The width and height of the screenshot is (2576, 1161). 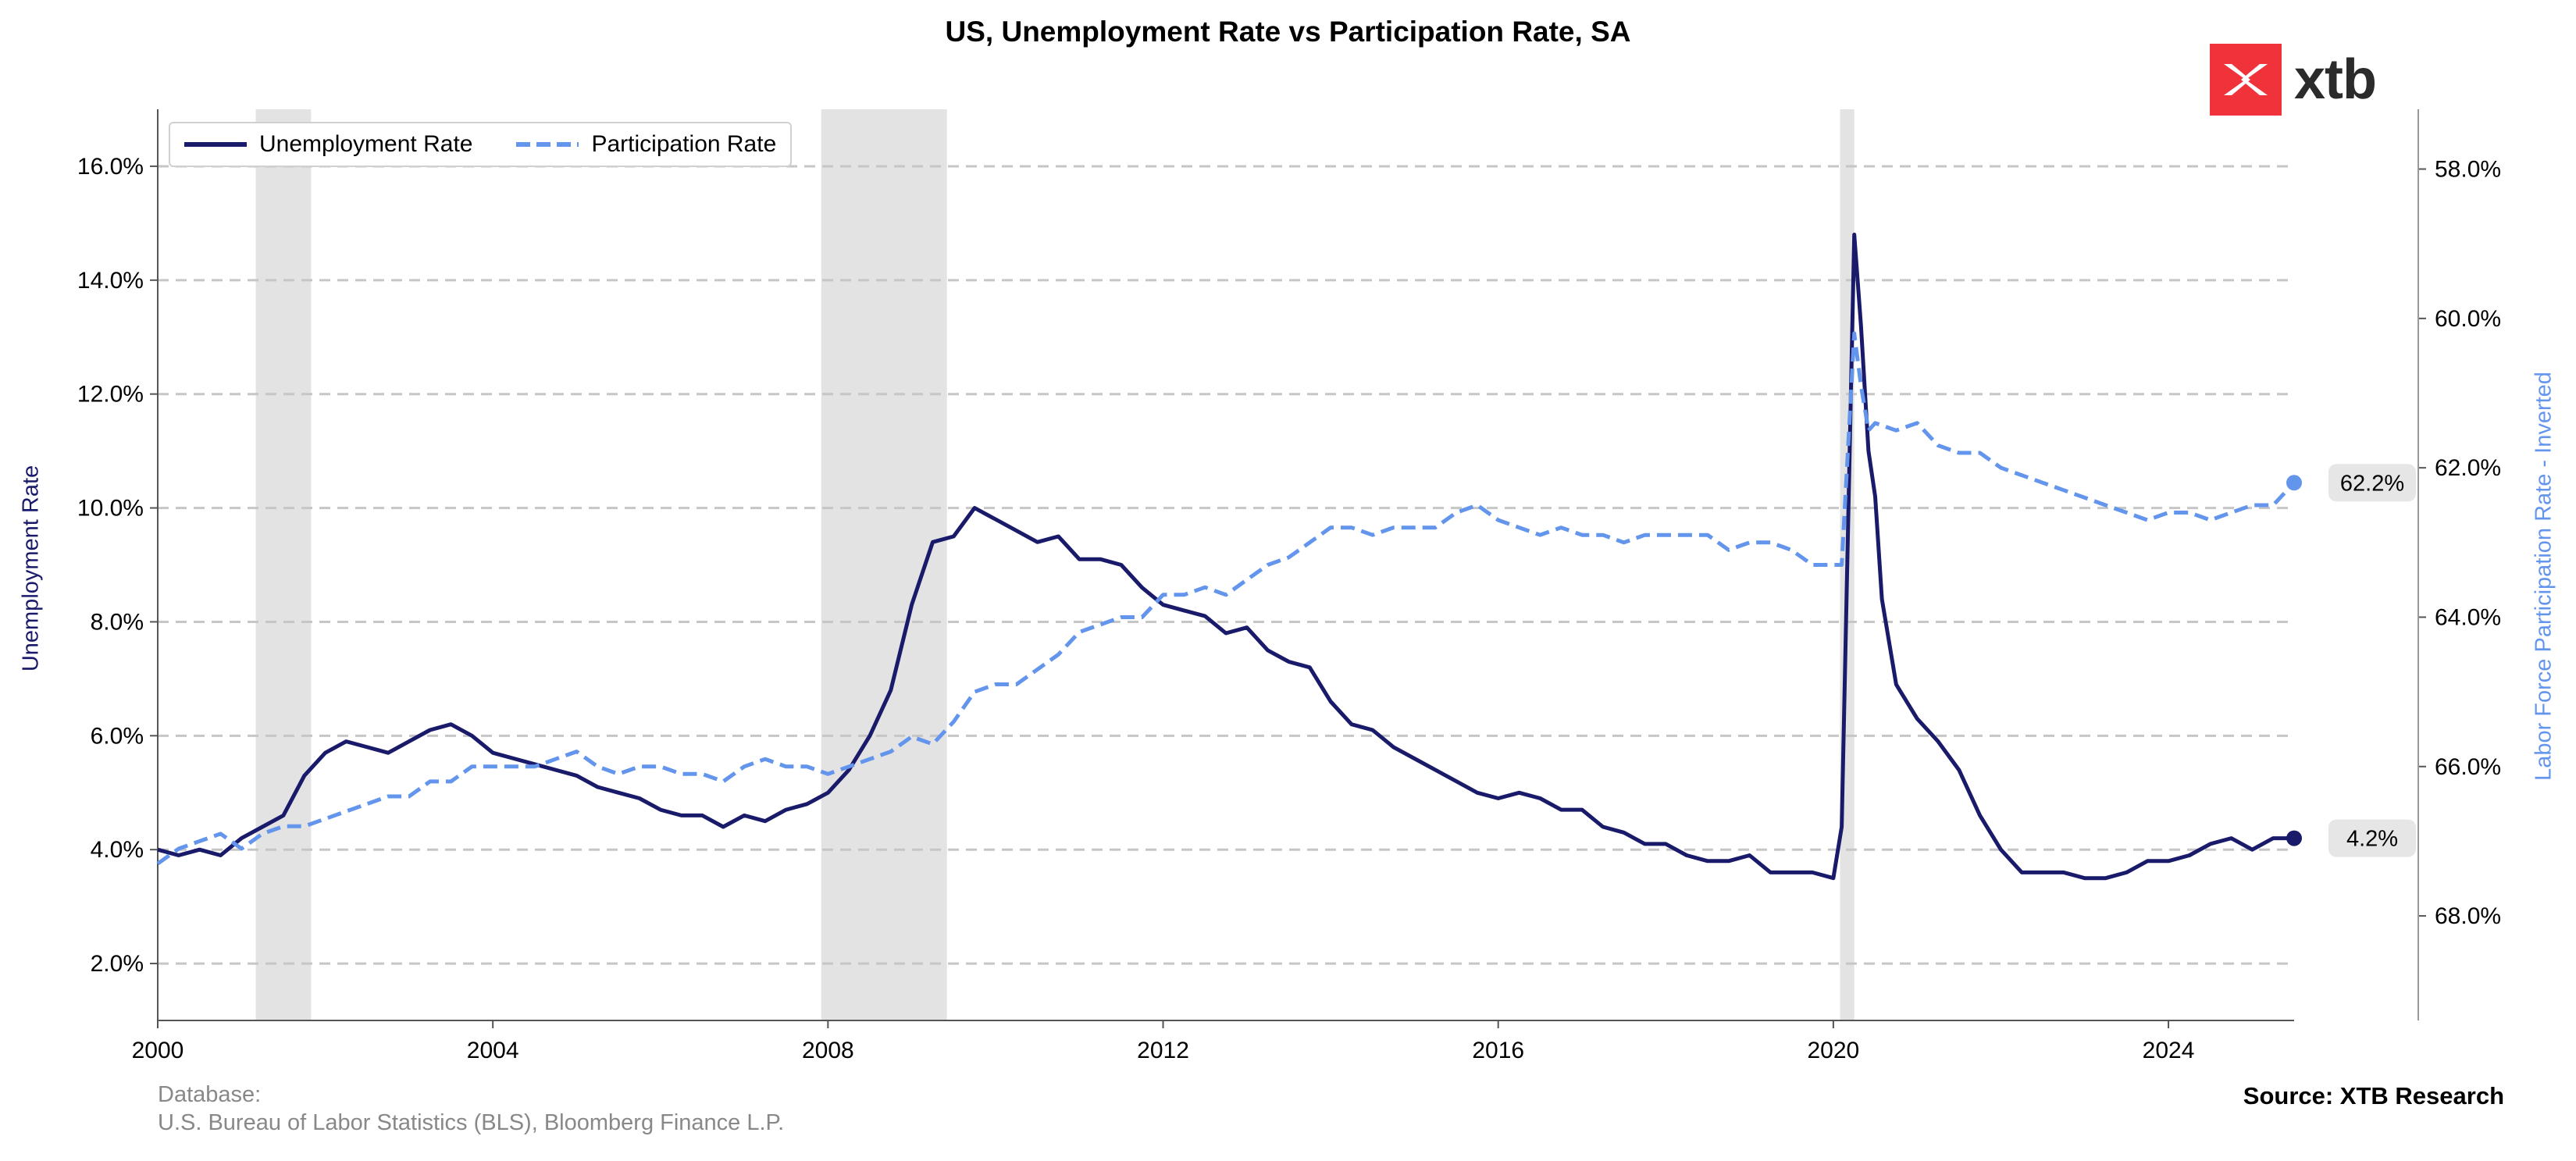 I want to click on x-tick-label: 2020, so click(x=1834, y=1050).